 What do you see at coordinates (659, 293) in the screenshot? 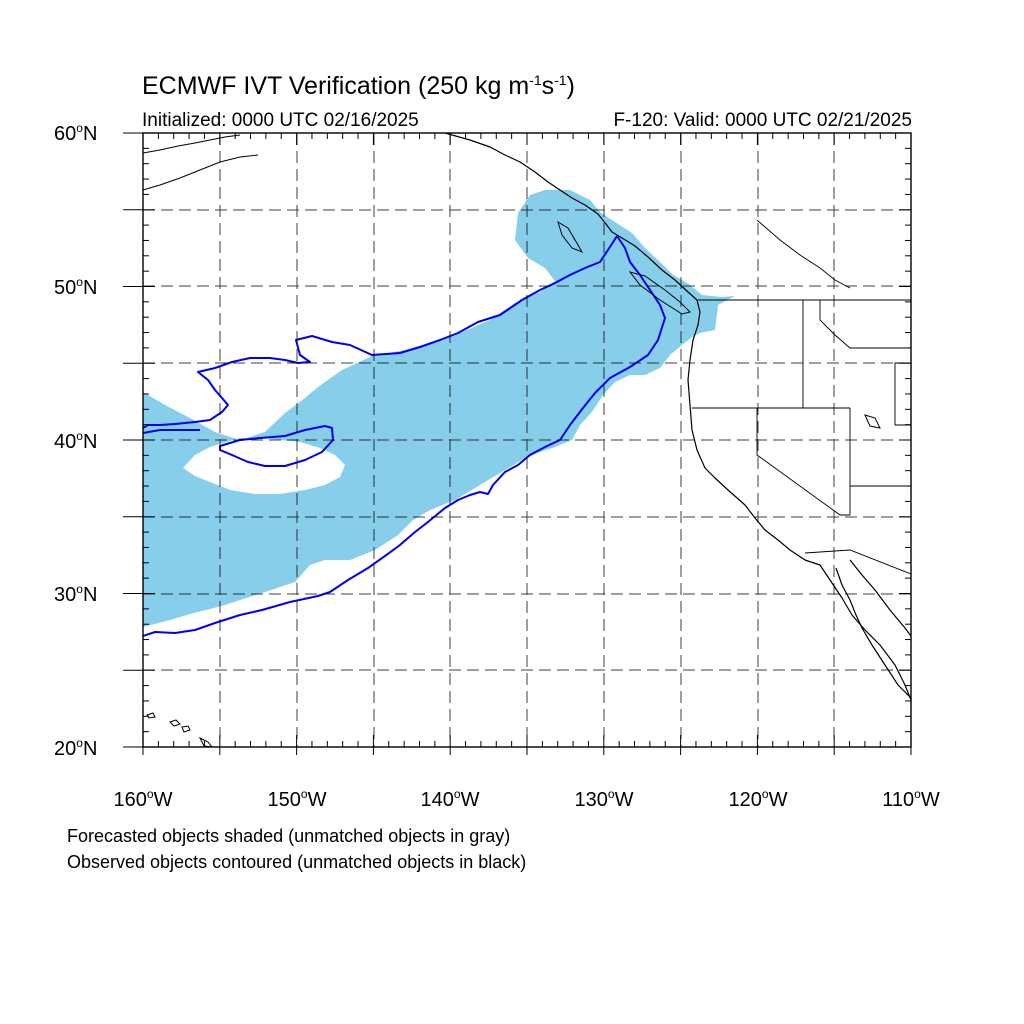
I see `island-vancouver` at bounding box center [659, 293].